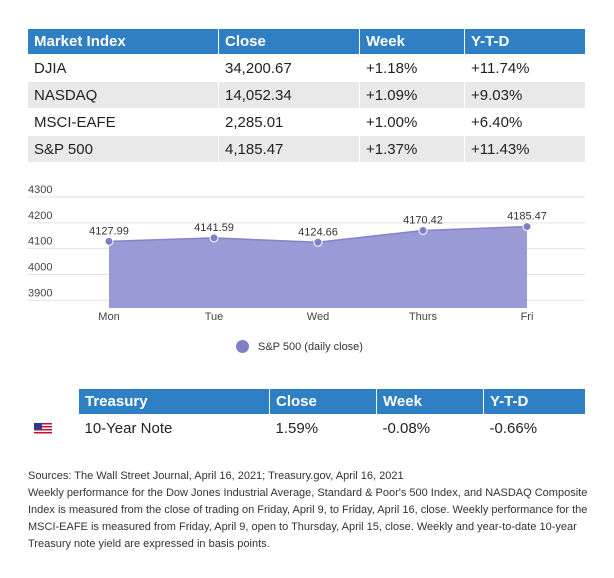 This screenshot has height=578, width=614. Describe the element at coordinates (297, 428) in the screenshot. I see `treasury-close: 1.59%` at that location.